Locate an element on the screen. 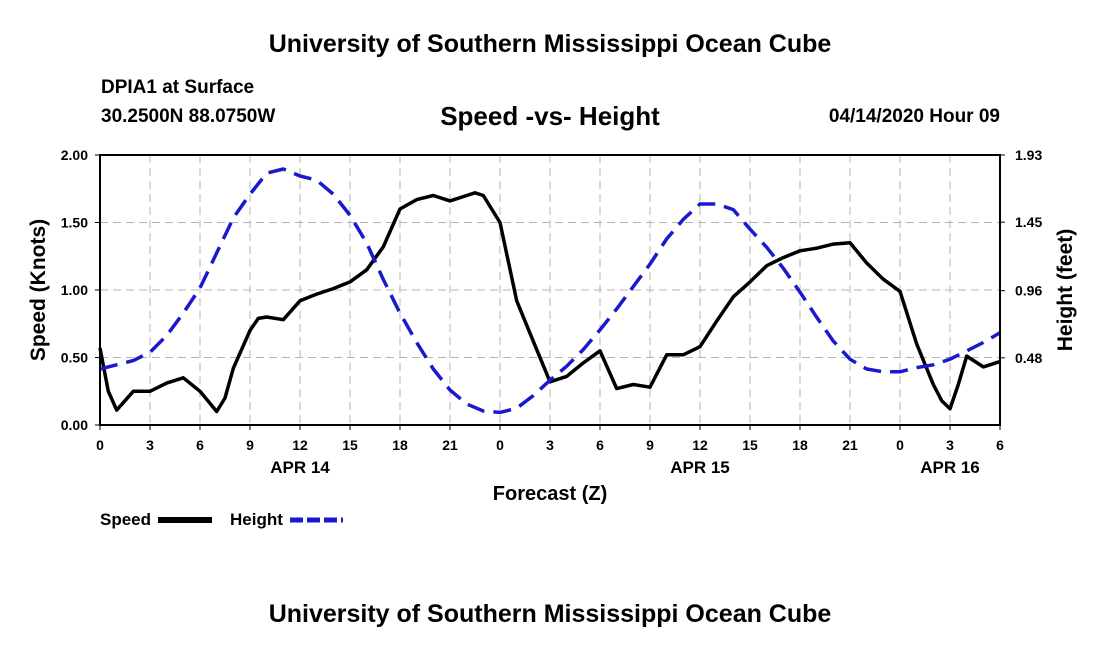  y-tick-label: 1.50 is located at coordinates (74, 223).